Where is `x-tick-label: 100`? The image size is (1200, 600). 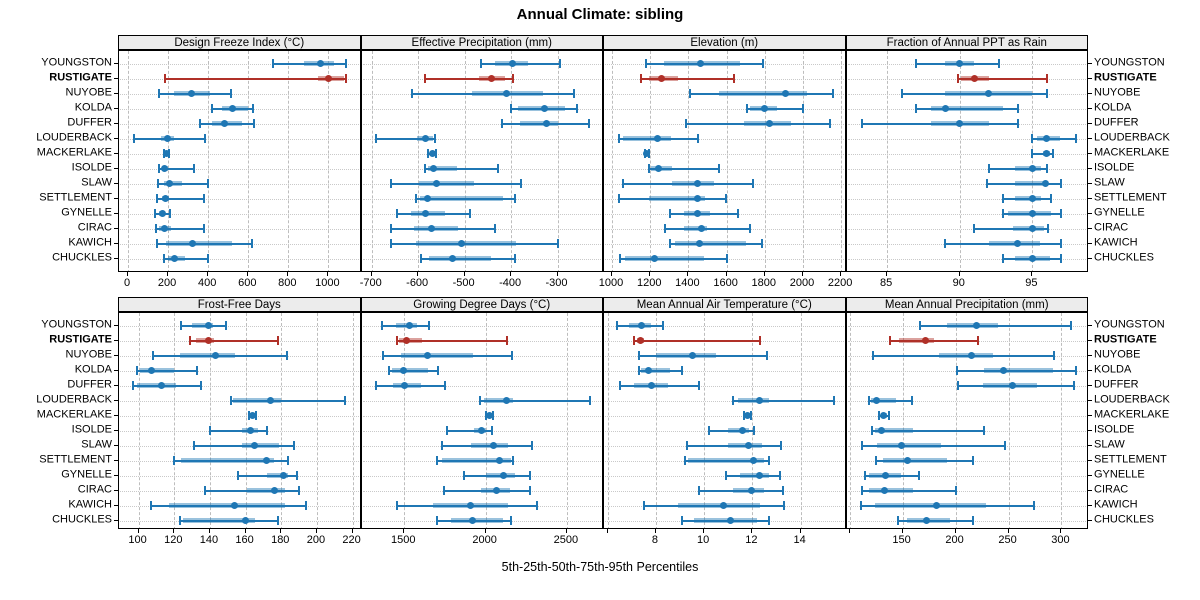
x-tick-label: 100 is located at coordinates (137, 540).